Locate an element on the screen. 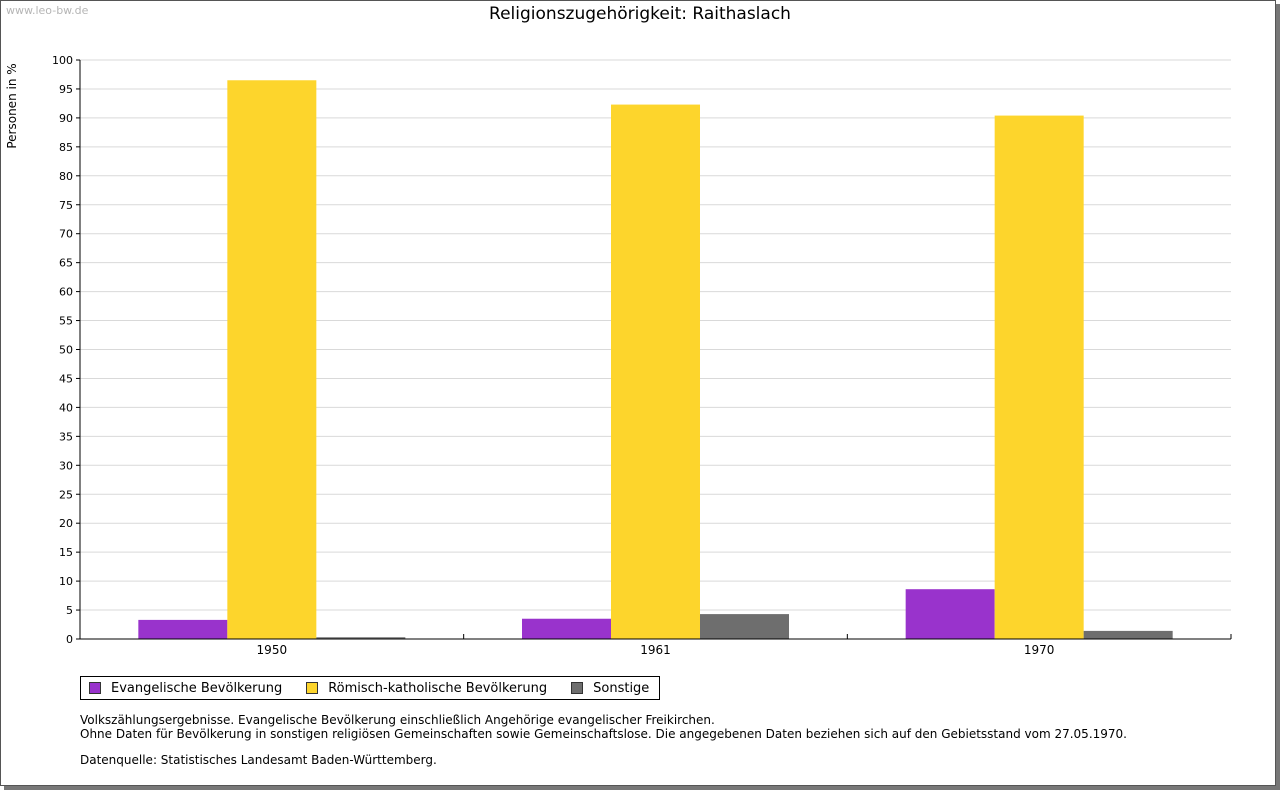 The width and height of the screenshot is (1280, 791). y-tick-label: 80 is located at coordinates (66, 176).